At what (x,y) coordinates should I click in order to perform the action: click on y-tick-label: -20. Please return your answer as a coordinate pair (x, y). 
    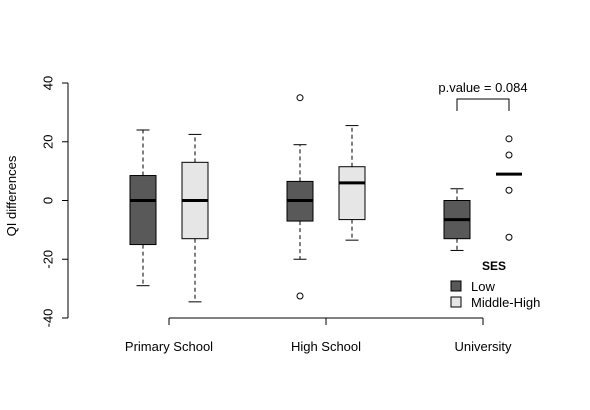
    Looking at the image, I should click on (48, 259).